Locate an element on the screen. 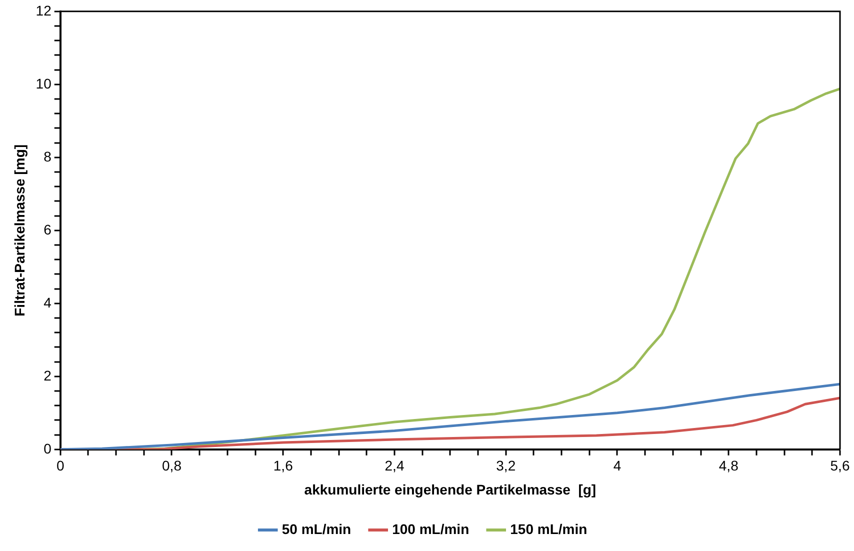 The image size is (854, 551). legend-label: 50 mL/min is located at coordinates (317, 528).